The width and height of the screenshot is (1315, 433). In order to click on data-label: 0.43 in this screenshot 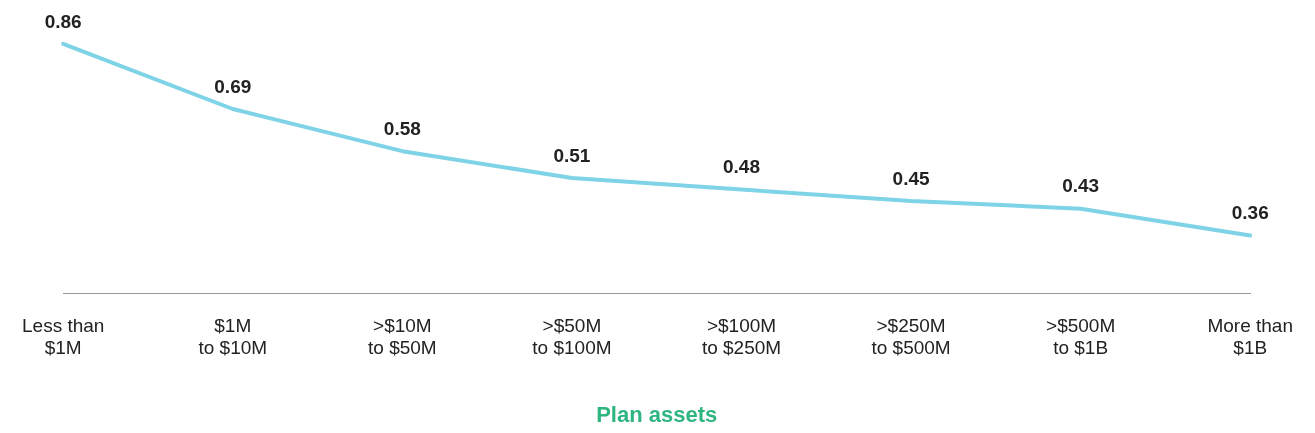, I will do `click(1081, 186)`.